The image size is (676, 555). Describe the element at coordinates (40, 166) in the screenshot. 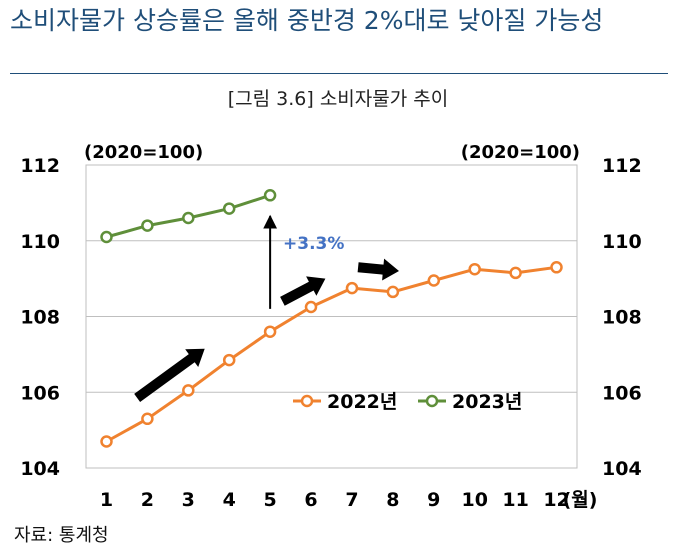

I see `y-tick-label-left: 112` at that location.